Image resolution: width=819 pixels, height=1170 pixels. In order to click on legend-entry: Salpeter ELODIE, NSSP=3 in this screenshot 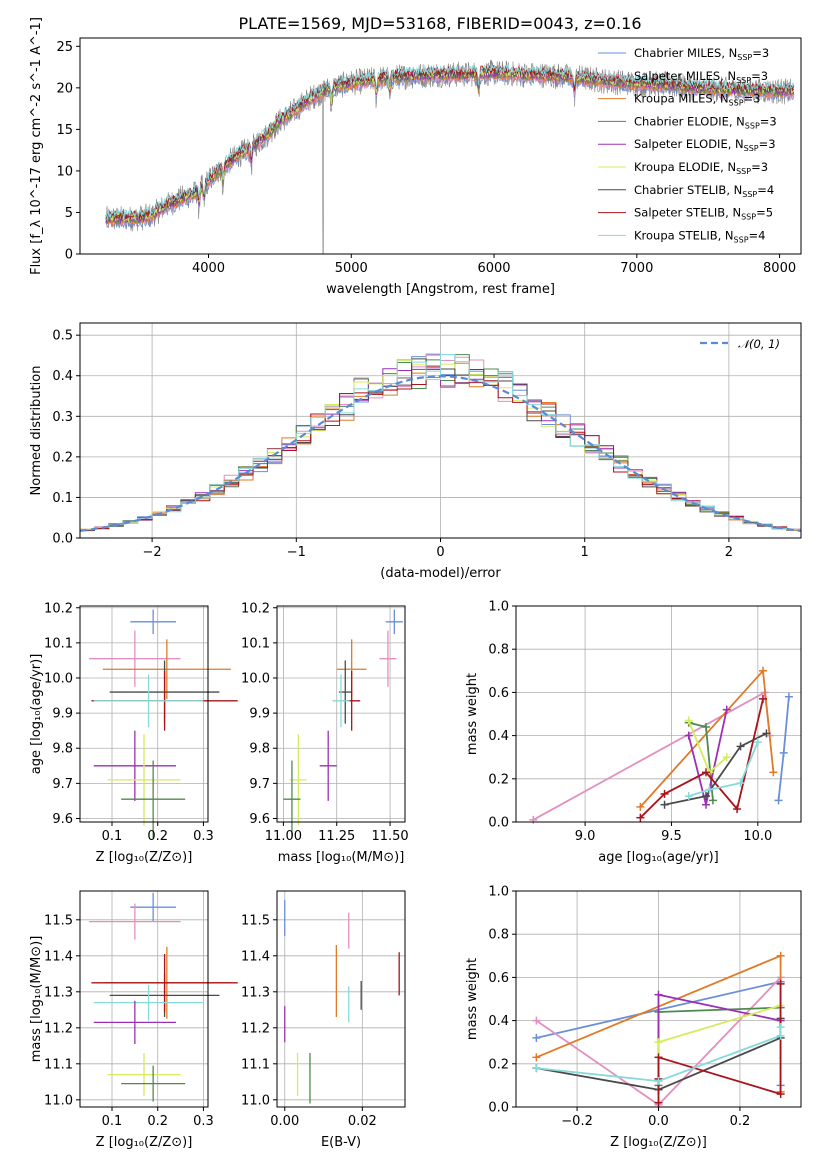, I will do `click(705, 145)`.